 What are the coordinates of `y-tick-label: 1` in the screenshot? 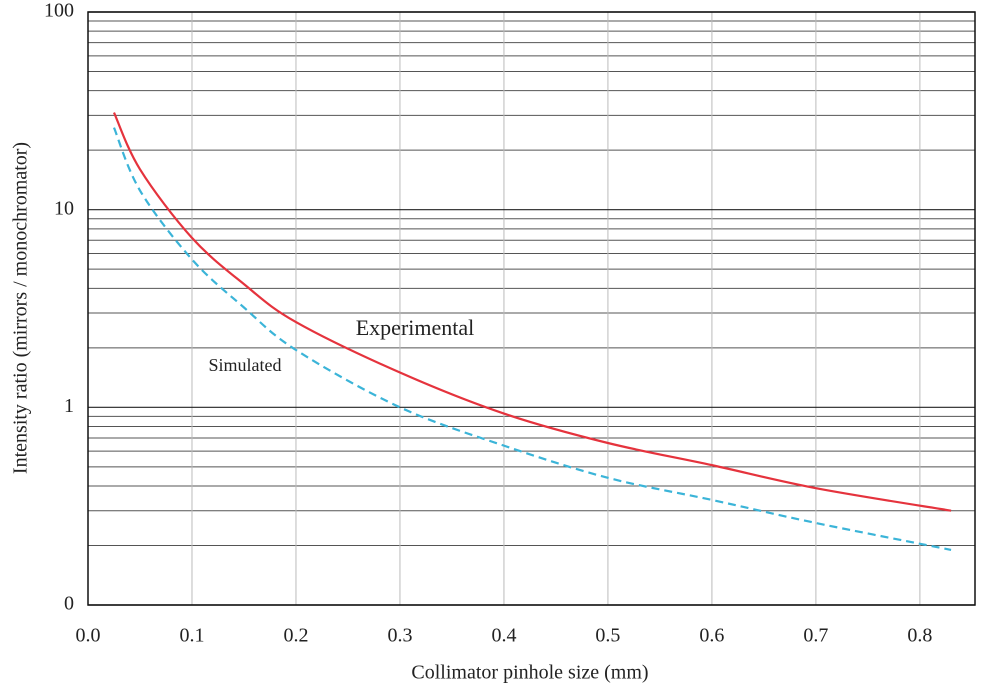 It's located at (69, 406).